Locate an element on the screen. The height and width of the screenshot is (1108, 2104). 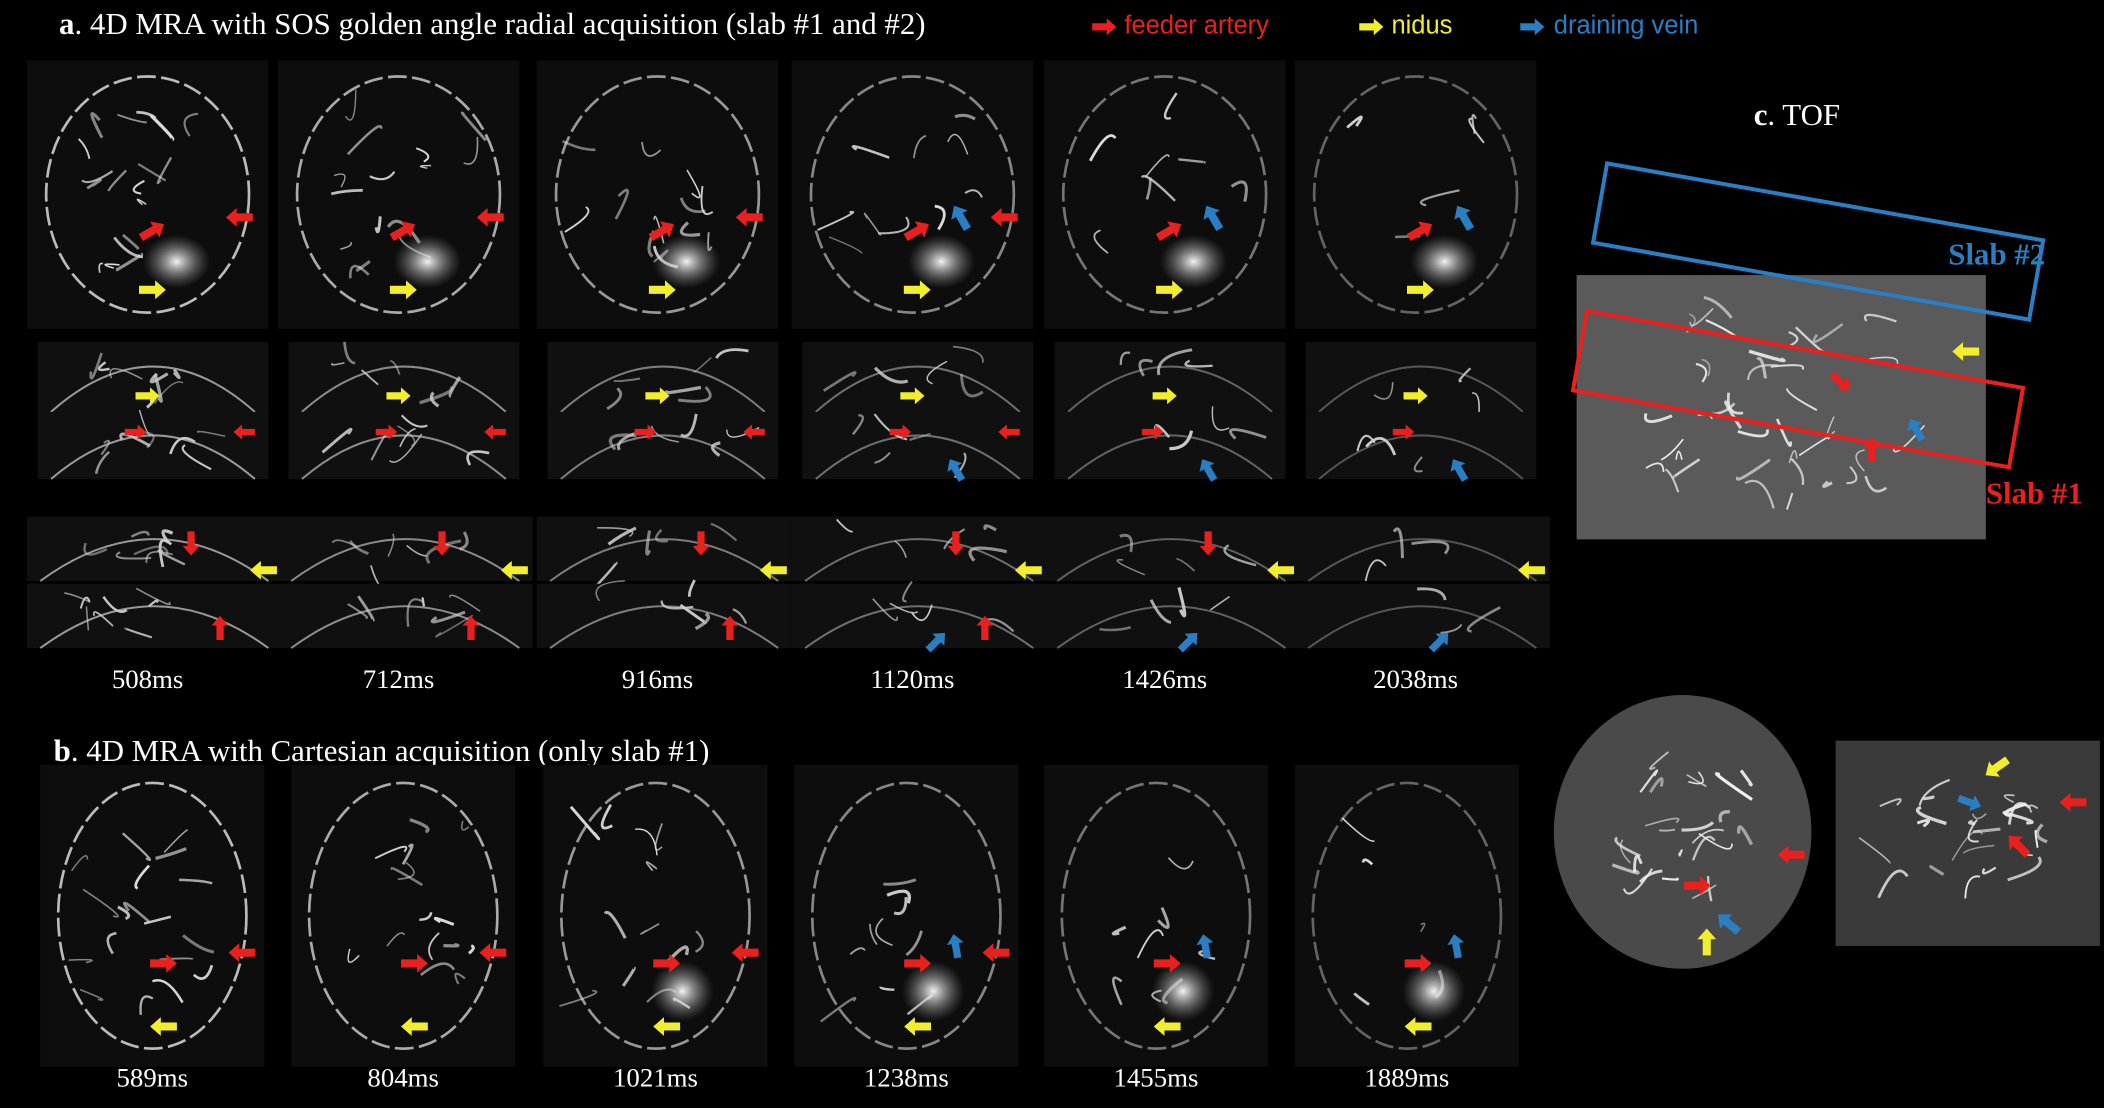
panel-c-title: c. TOF is located at coordinates (1797, 115).